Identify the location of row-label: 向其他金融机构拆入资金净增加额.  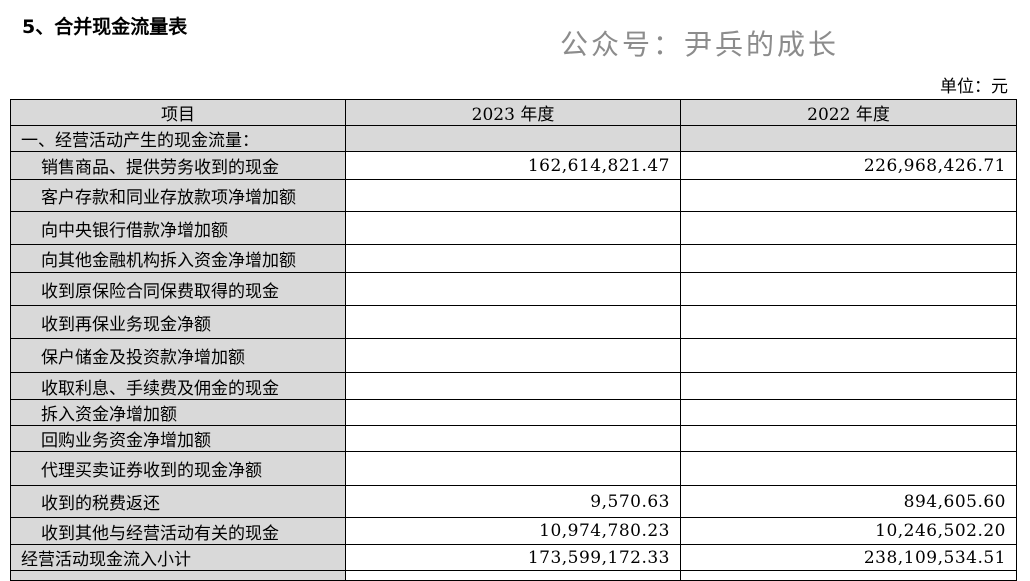
(178, 258).